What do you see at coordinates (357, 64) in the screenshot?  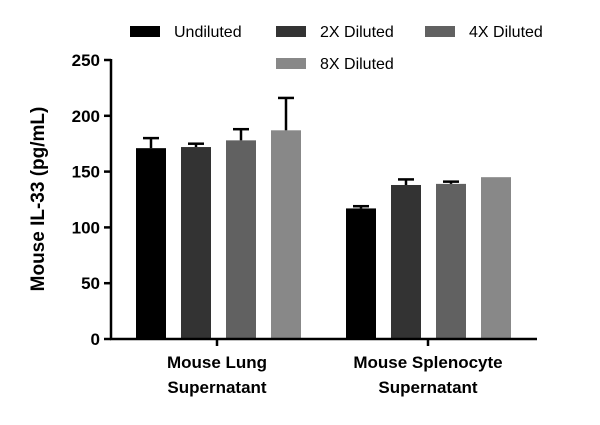 I see `legend-label-8x-diluted: 8X Diluted` at bounding box center [357, 64].